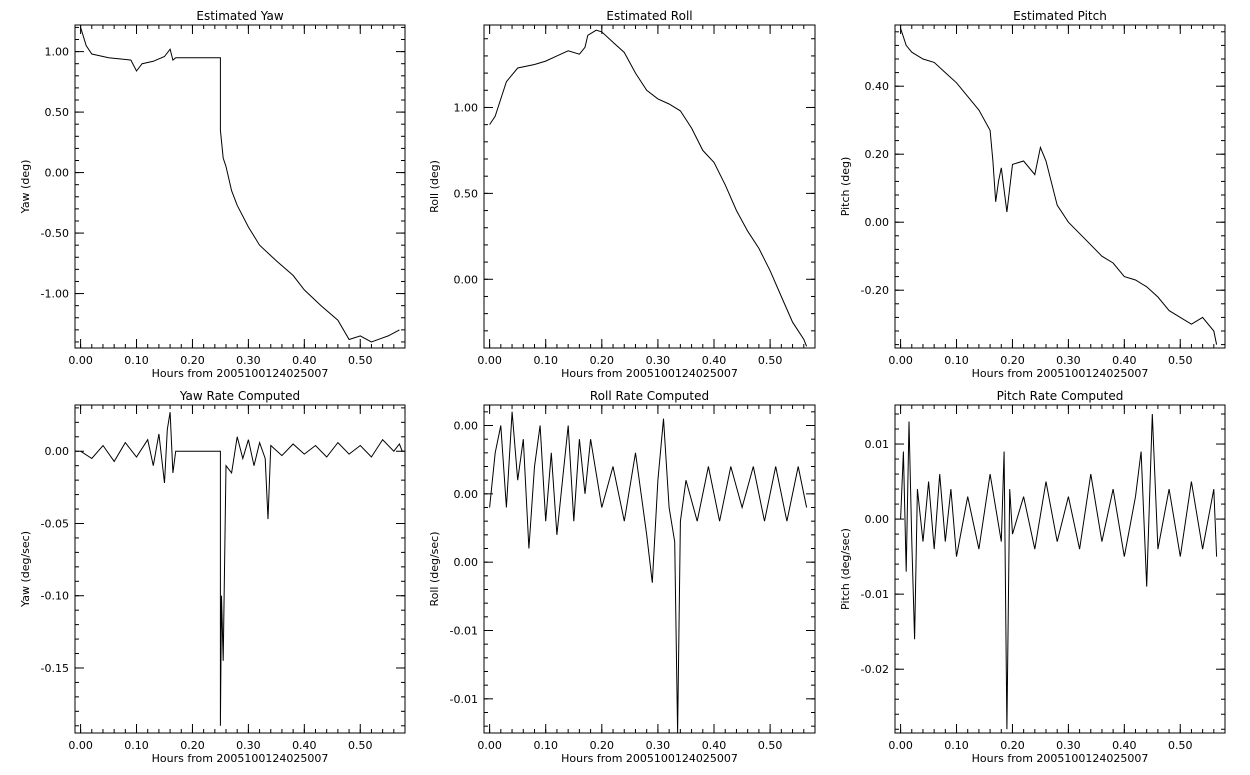 The image size is (1250, 775). What do you see at coordinates (55, 233) in the screenshot?
I see `y-tick-label: -0.50` at bounding box center [55, 233].